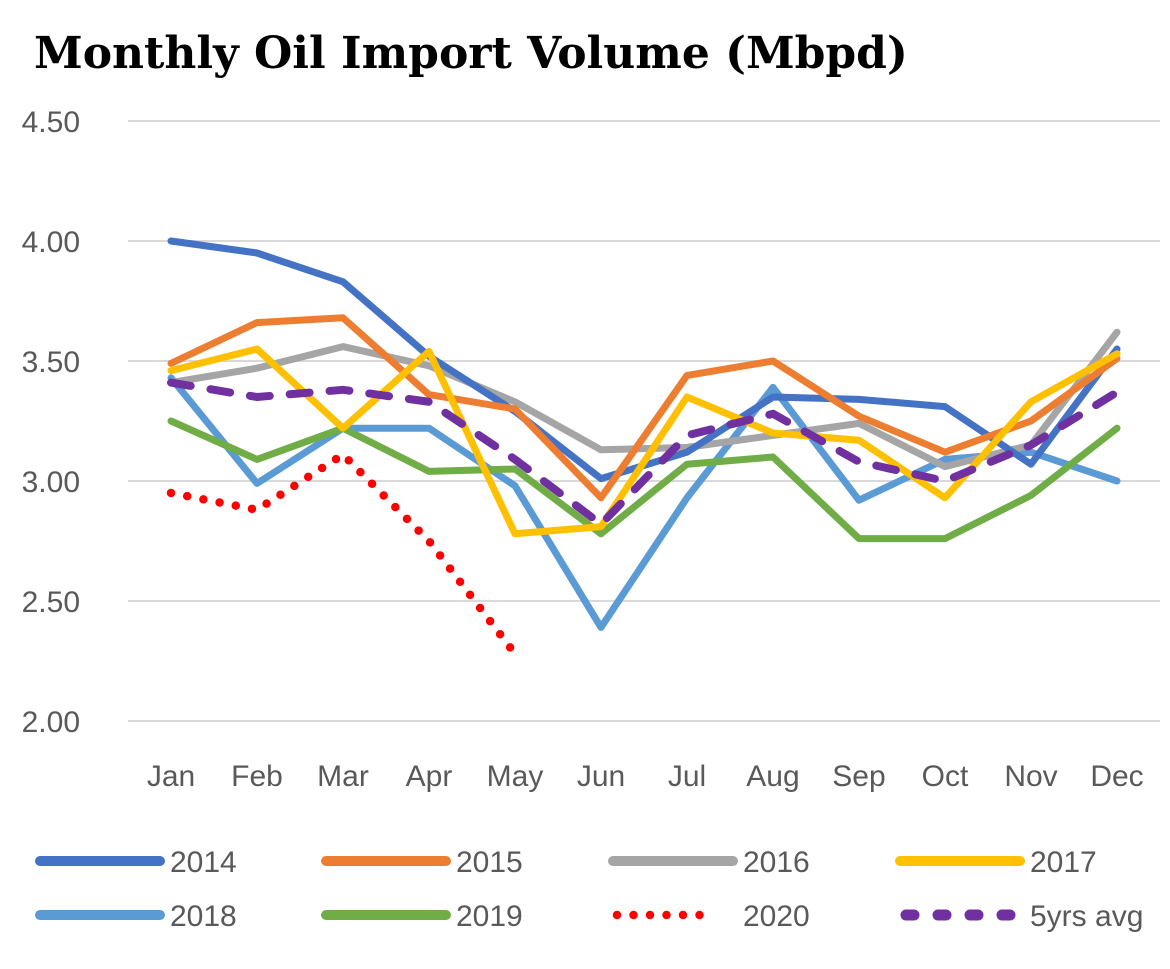 This screenshot has height=969, width=1170. I want to click on legend-label: 5yrs avg, so click(1086, 916).